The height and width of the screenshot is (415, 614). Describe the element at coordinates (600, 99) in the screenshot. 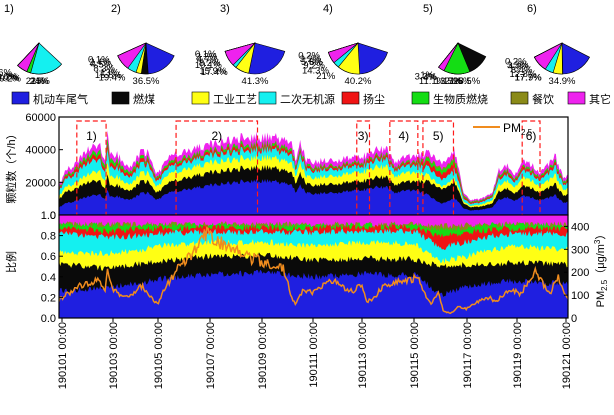

I see `legend-label: 其它` at that location.